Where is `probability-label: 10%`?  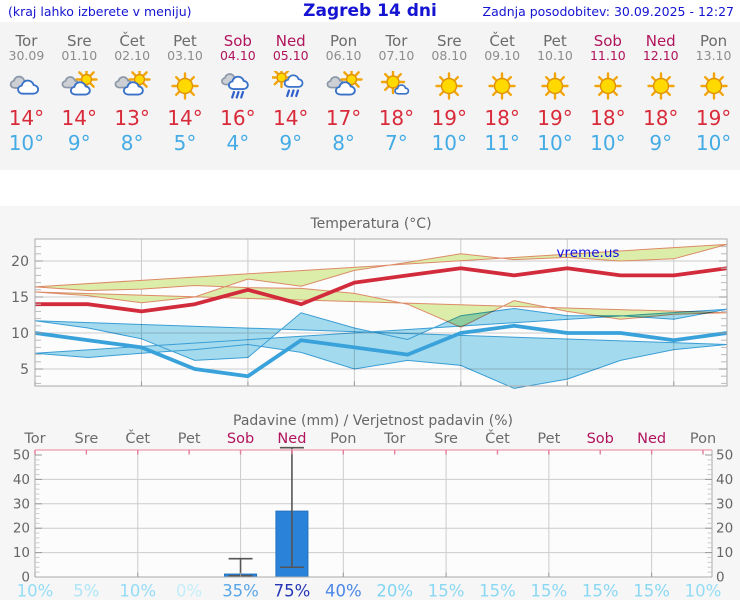
probability-label: 10% is located at coordinates (703, 591).